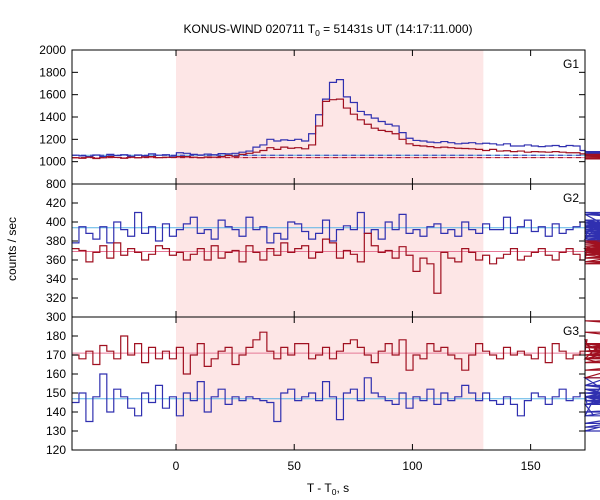 Image resolution: width=600 pixels, height=500 pixels. I want to click on series-red-g3, so click(336, 349).